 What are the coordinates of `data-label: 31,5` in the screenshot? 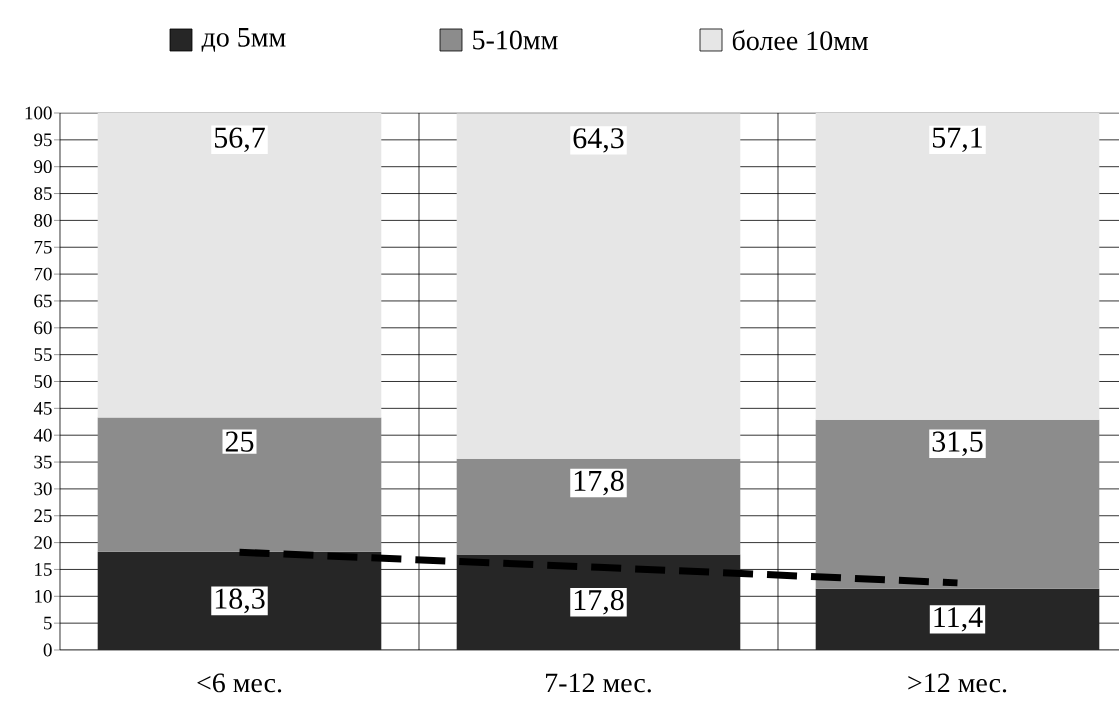 It's located at (957, 444).